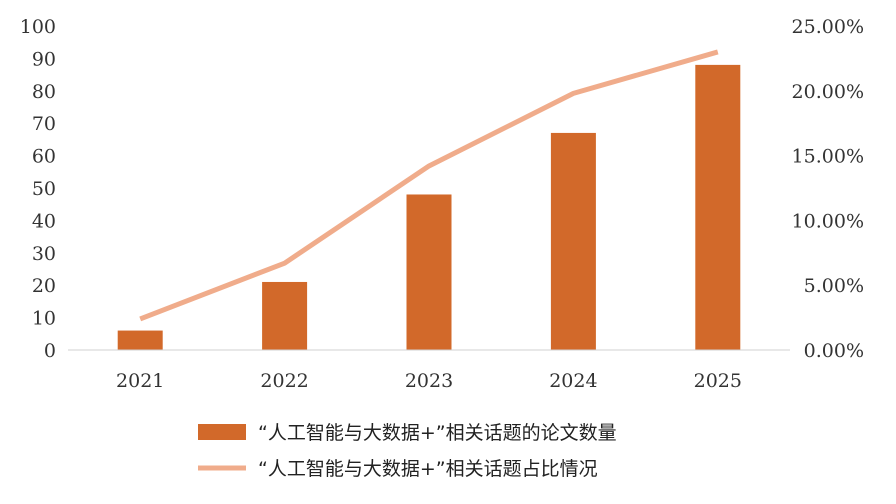 The width and height of the screenshot is (896, 504). Describe the element at coordinates (285, 315) in the screenshot. I see `bar-2022` at that location.